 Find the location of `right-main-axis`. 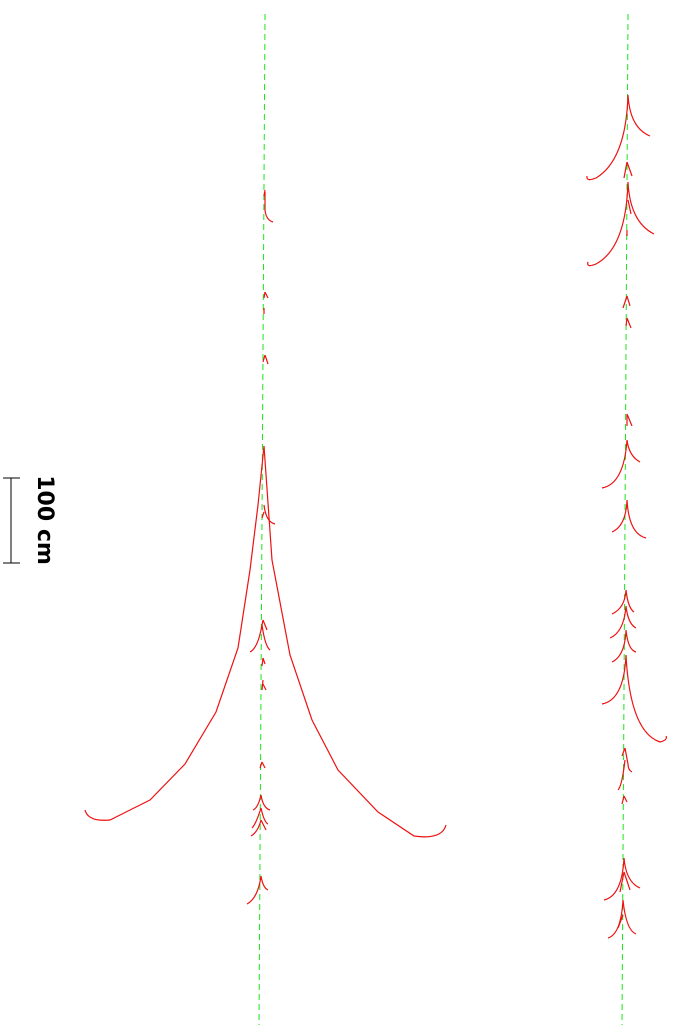

right-main-axis is located at coordinates (625, 519).